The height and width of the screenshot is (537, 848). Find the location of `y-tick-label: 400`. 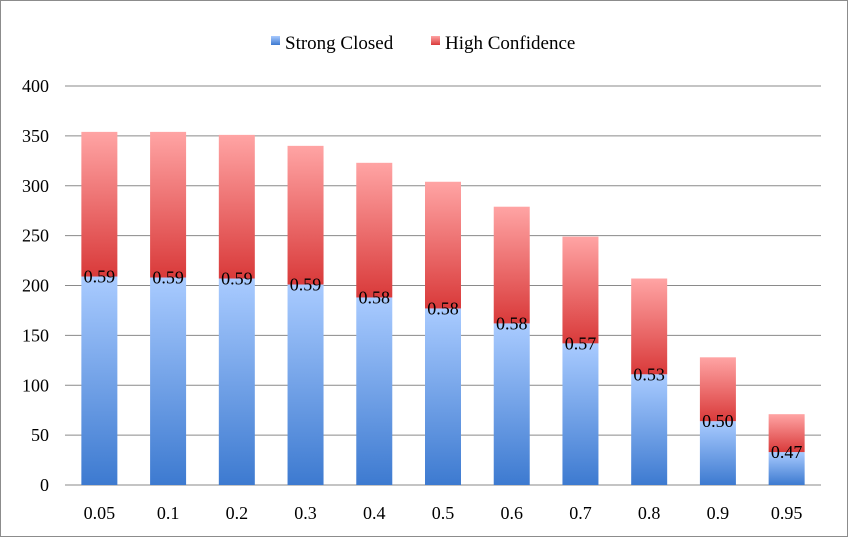

y-tick-label: 400 is located at coordinates (35, 86).